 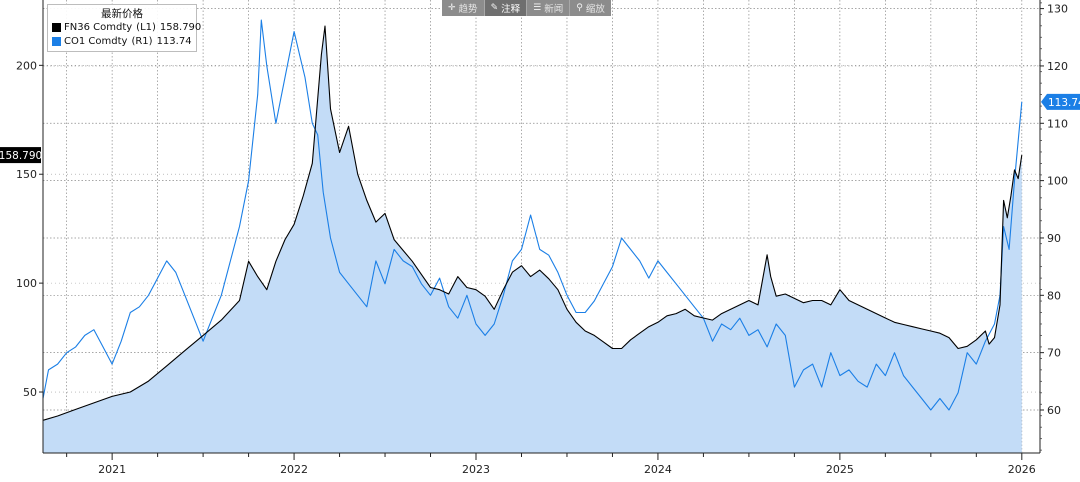 I want to click on zoom-label: 缩放, so click(x=595, y=9).